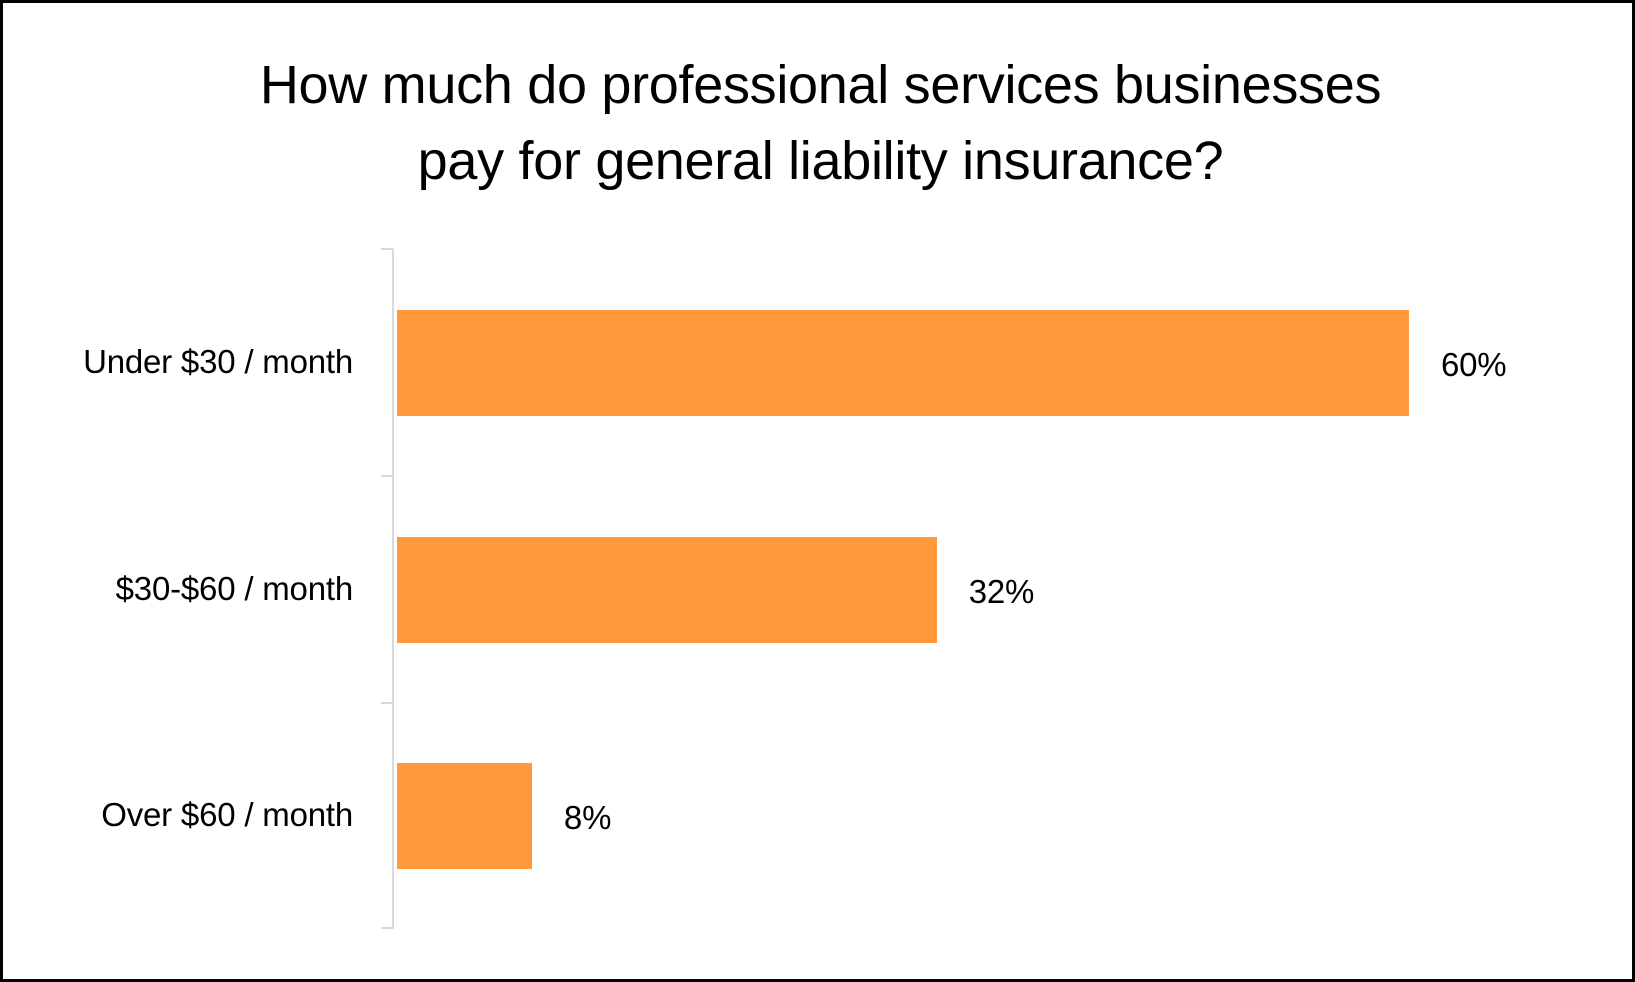 The image size is (1635, 982). What do you see at coordinates (1474, 364) in the screenshot?
I see `value-label: 60%` at bounding box center [1474, 364].